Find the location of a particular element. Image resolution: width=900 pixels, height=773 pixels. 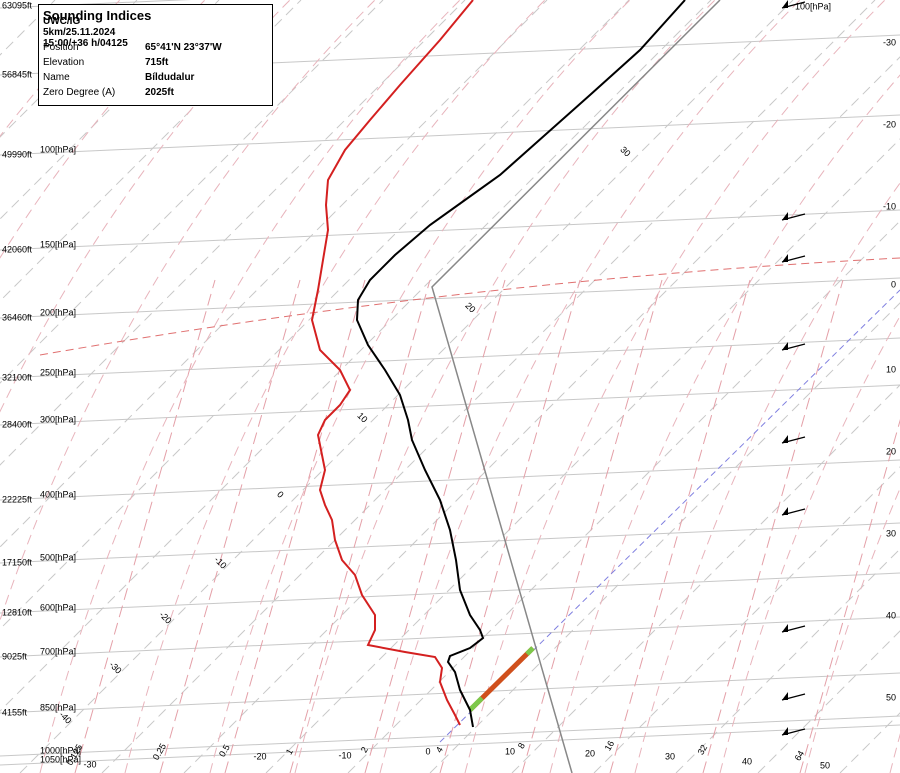

pressure-label: 150[hPa] is located at coordinates (58, 244).